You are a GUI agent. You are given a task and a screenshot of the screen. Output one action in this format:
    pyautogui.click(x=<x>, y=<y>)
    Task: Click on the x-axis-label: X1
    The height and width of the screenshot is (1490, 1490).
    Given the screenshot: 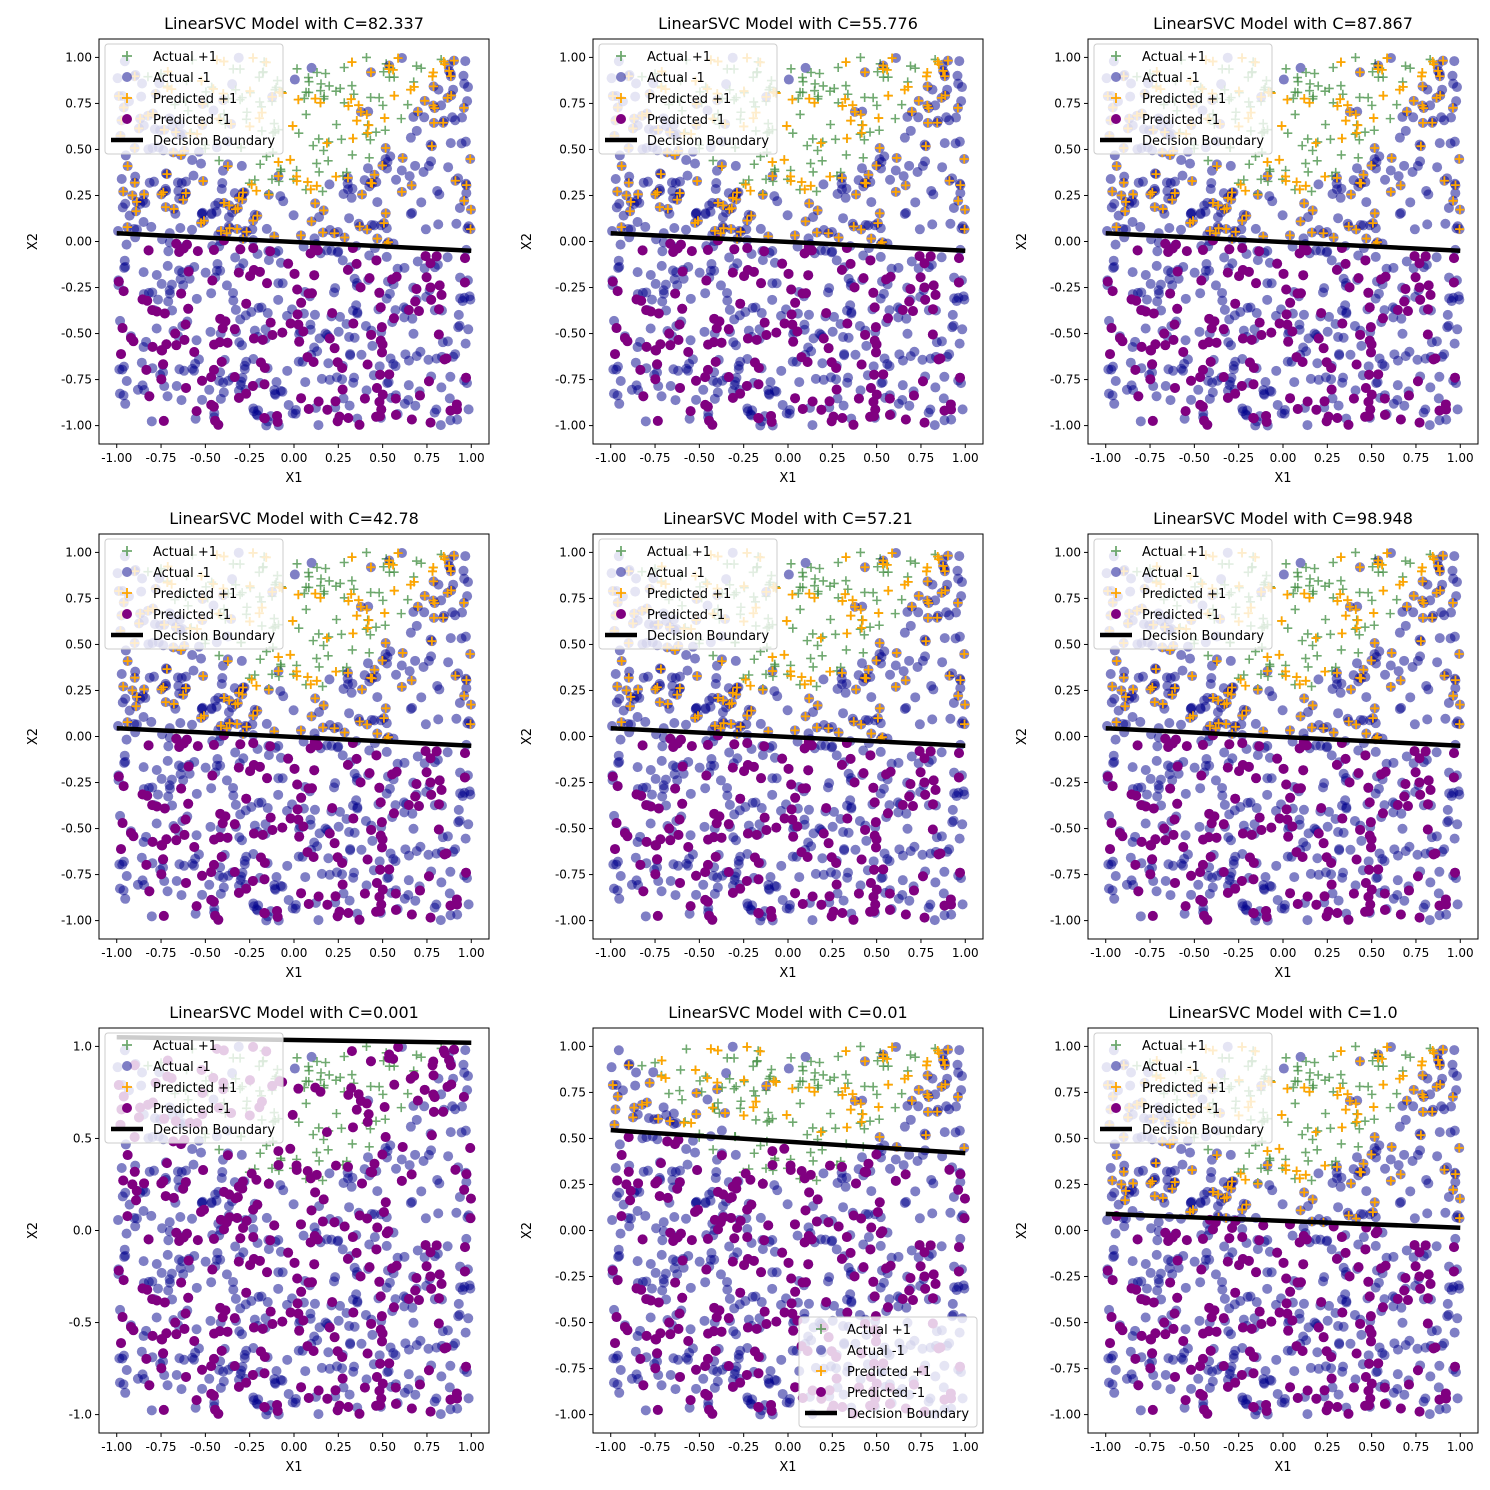 What is the action you would take?
    pyautogui.click(x=787, y=478)
    